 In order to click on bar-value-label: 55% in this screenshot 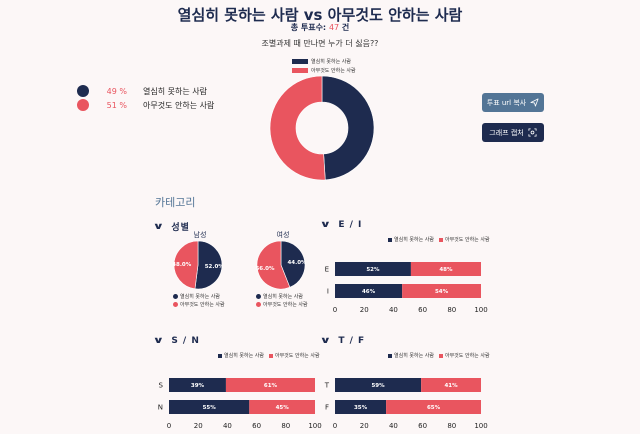, I will do `click(210, 408)`.